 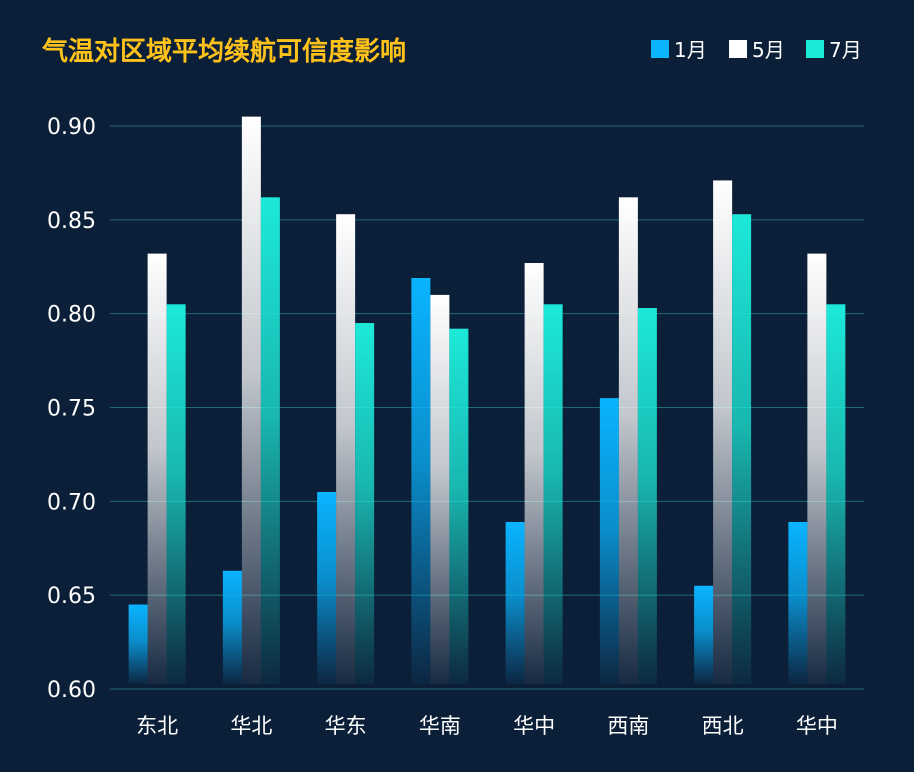 What do you see at coordinates (157, 726) in the screenshot?
I see `x-category-label: 东北` at bounding box center [157, 726].